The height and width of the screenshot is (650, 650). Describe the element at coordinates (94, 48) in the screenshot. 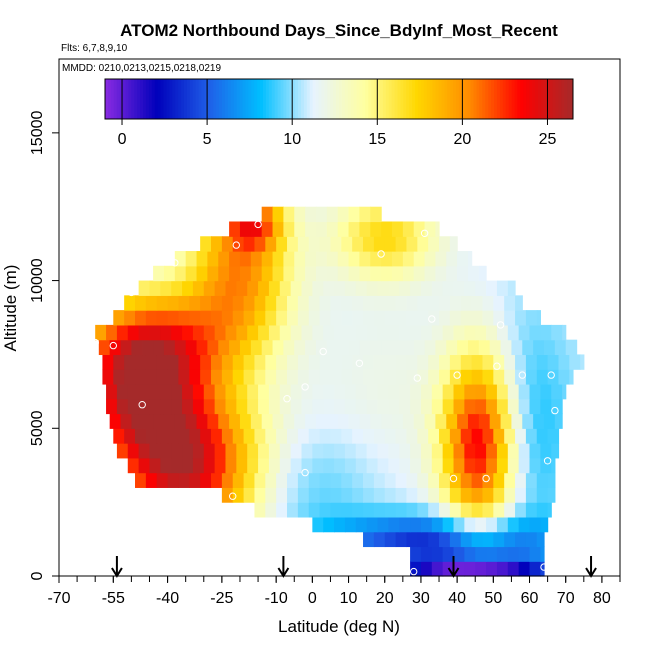

I see `flights-label: Flts: 6,7,8,9,10` at that location.